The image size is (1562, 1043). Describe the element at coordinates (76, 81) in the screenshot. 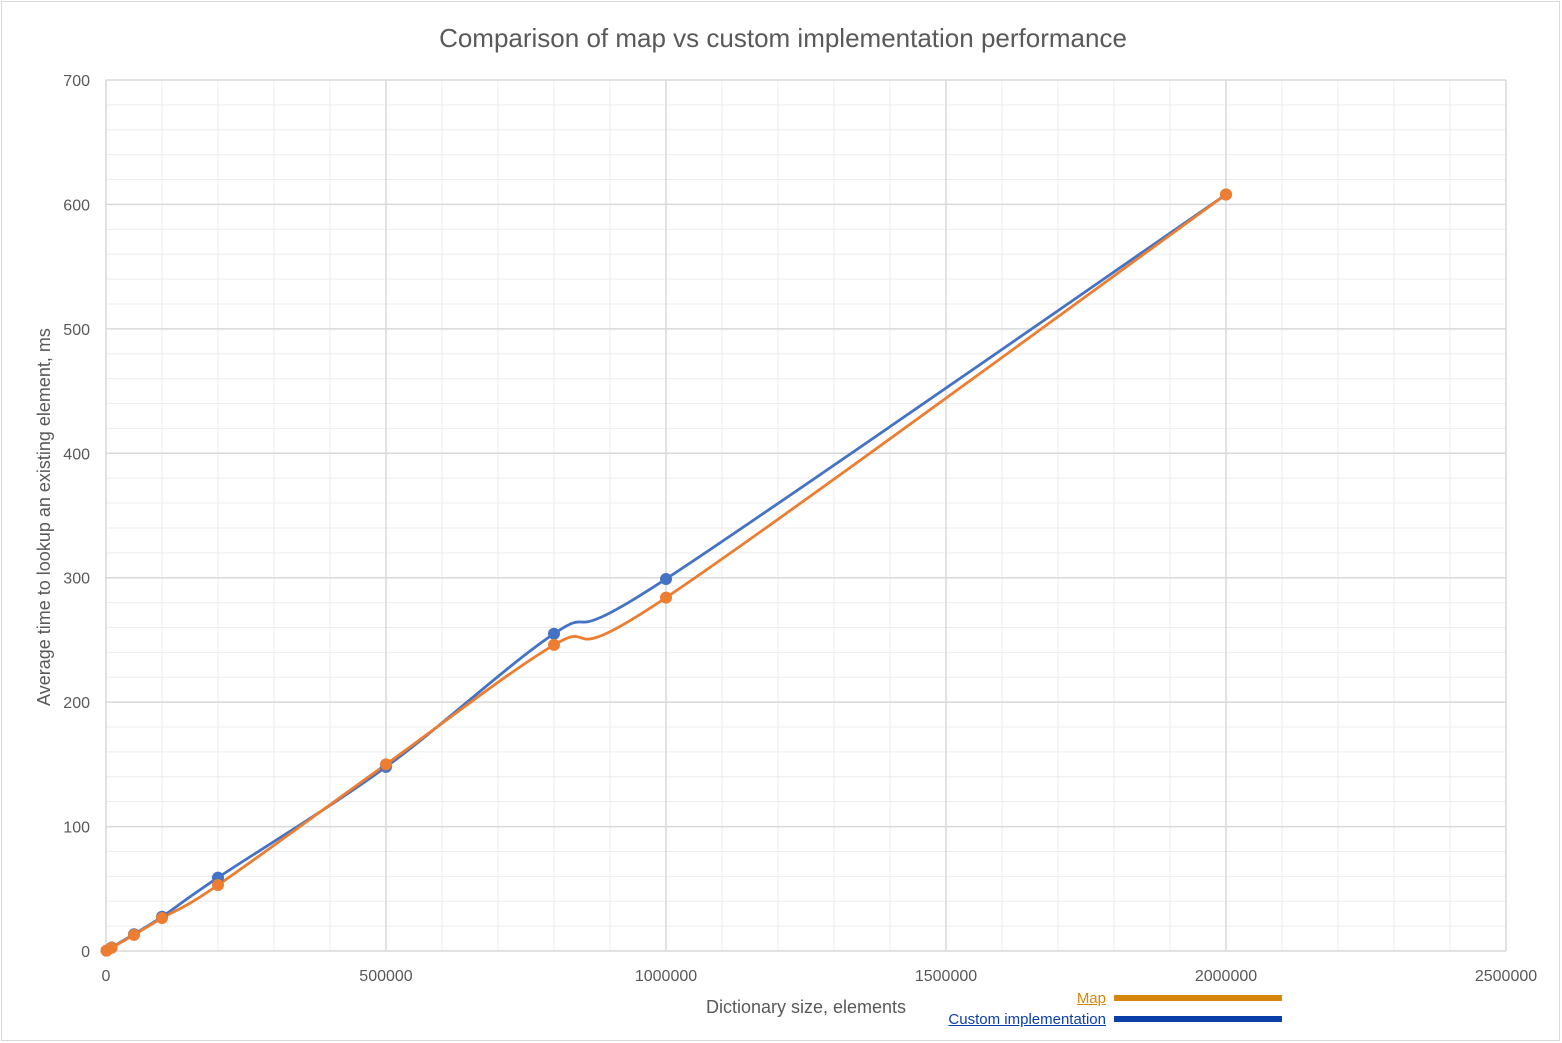

I see `y-tick-label: 700` at that location.